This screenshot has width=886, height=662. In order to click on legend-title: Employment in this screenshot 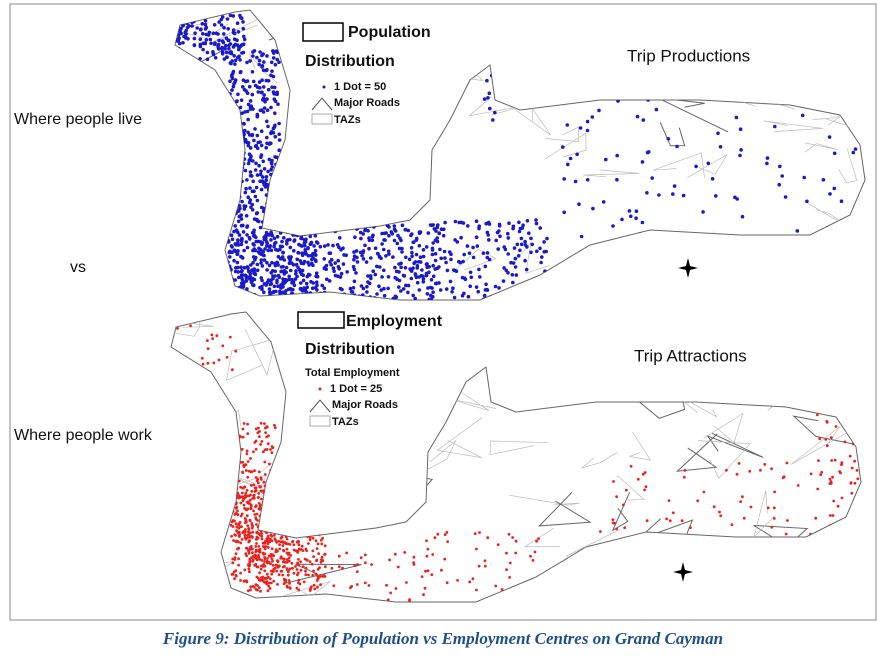, I will do `click(394, 321)`.